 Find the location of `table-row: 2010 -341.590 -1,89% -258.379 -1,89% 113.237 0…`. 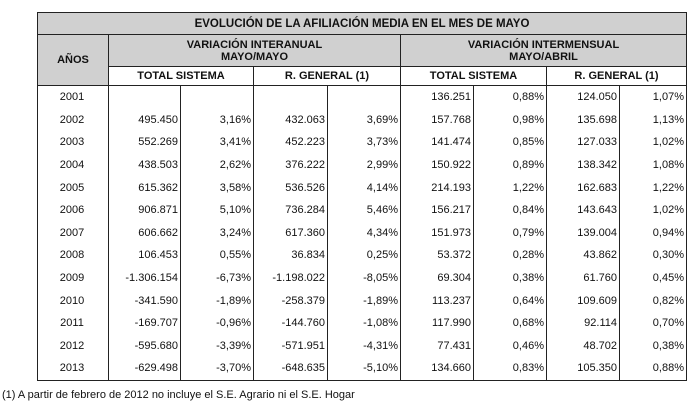

table-row: 2010 -341.590 -1,89% -258.379 -1,89% 113.237 0… is located at coordinates (362, 300).